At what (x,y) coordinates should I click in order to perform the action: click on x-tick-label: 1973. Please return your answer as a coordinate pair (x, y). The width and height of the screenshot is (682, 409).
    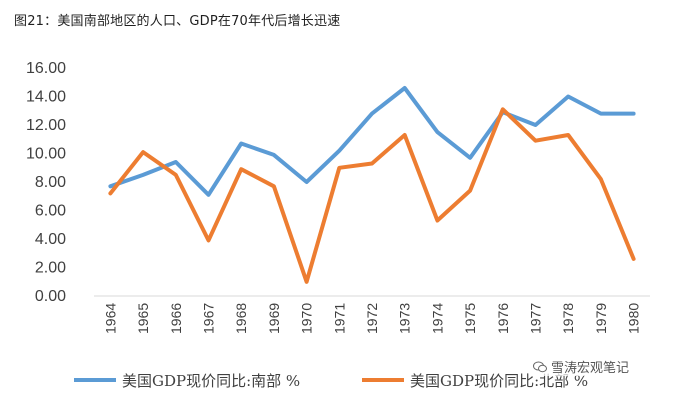
    Looking at the image, I should click on (405, 318).